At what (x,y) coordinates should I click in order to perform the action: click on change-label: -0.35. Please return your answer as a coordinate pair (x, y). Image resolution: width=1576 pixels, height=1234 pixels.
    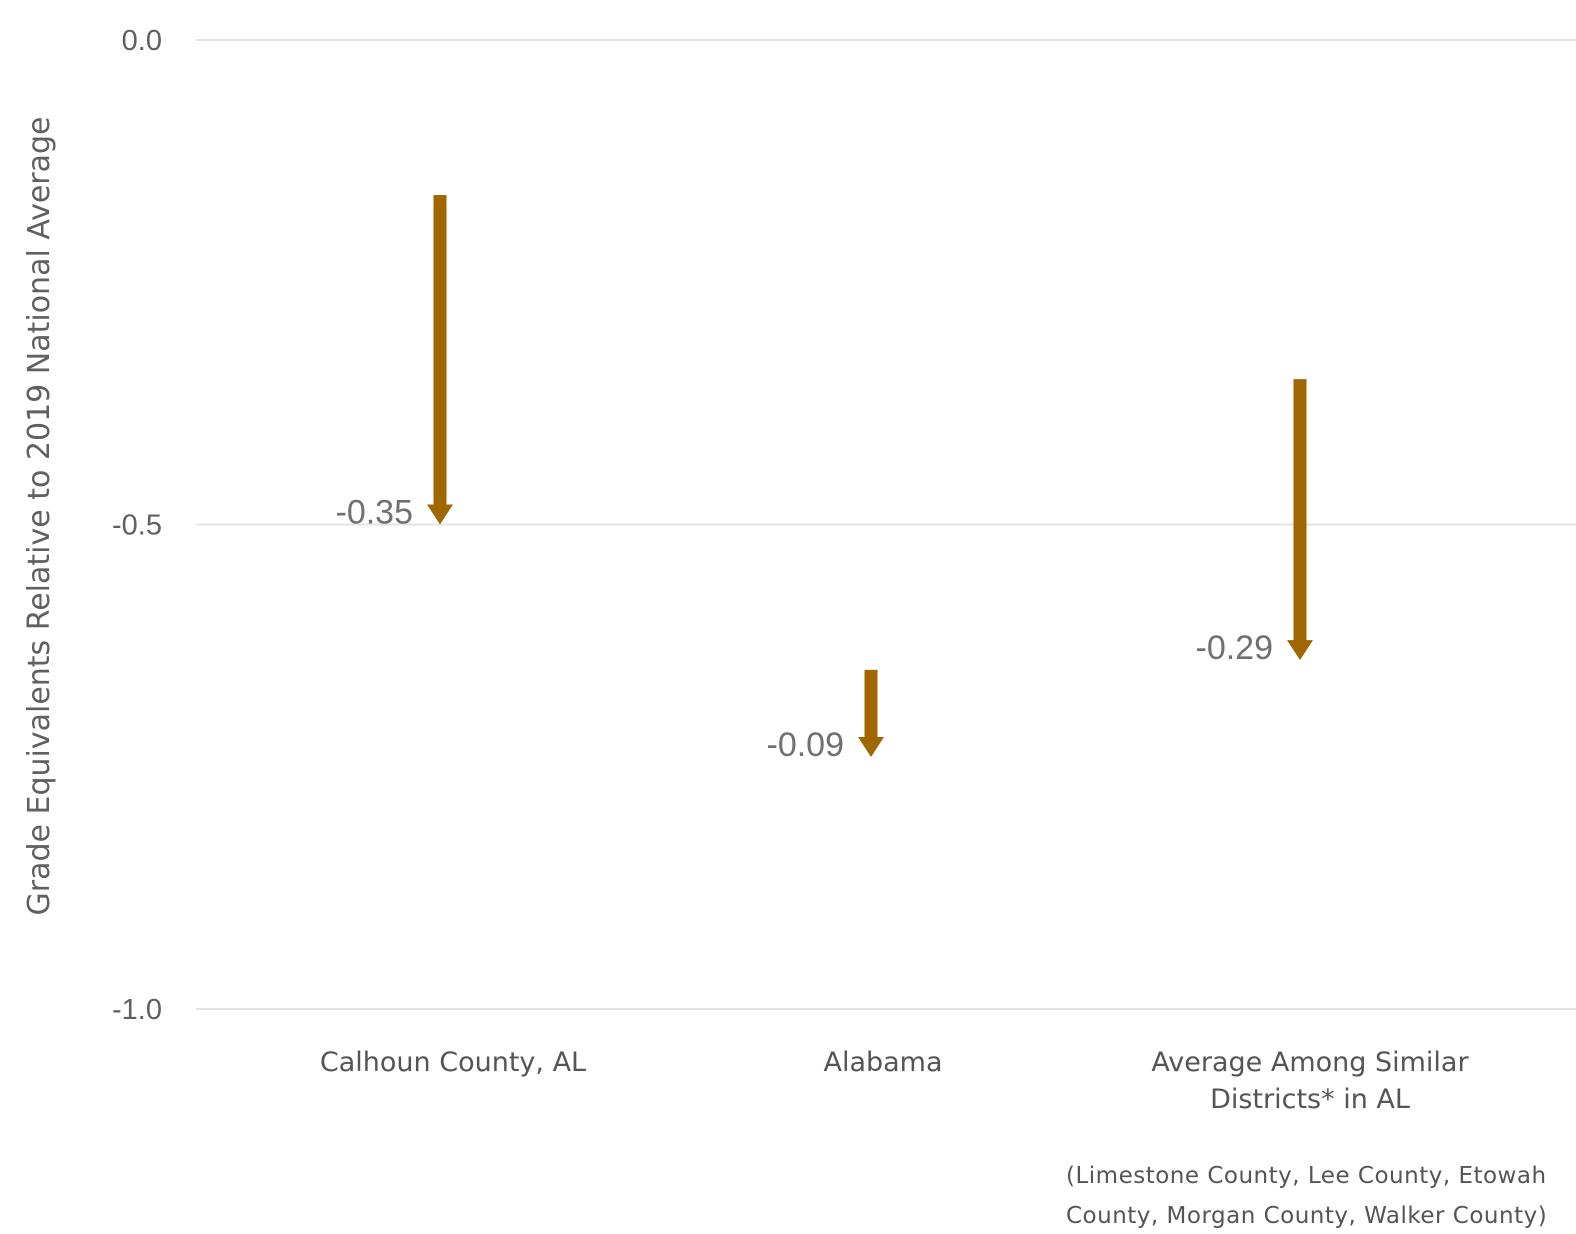
    Looking at the image, I should click on (375, 513).